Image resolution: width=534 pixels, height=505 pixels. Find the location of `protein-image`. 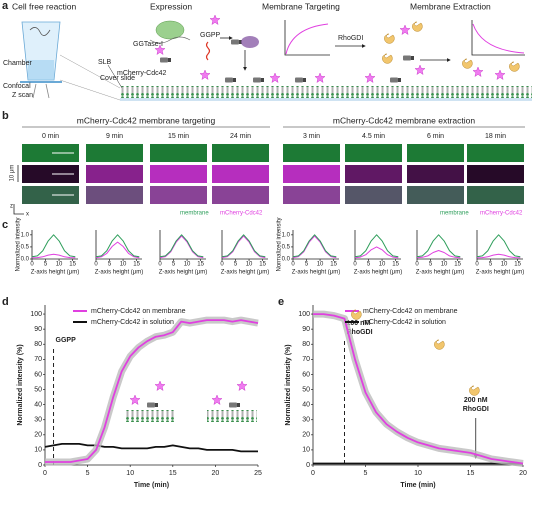

protein-image is located at coordinates (435, 174).